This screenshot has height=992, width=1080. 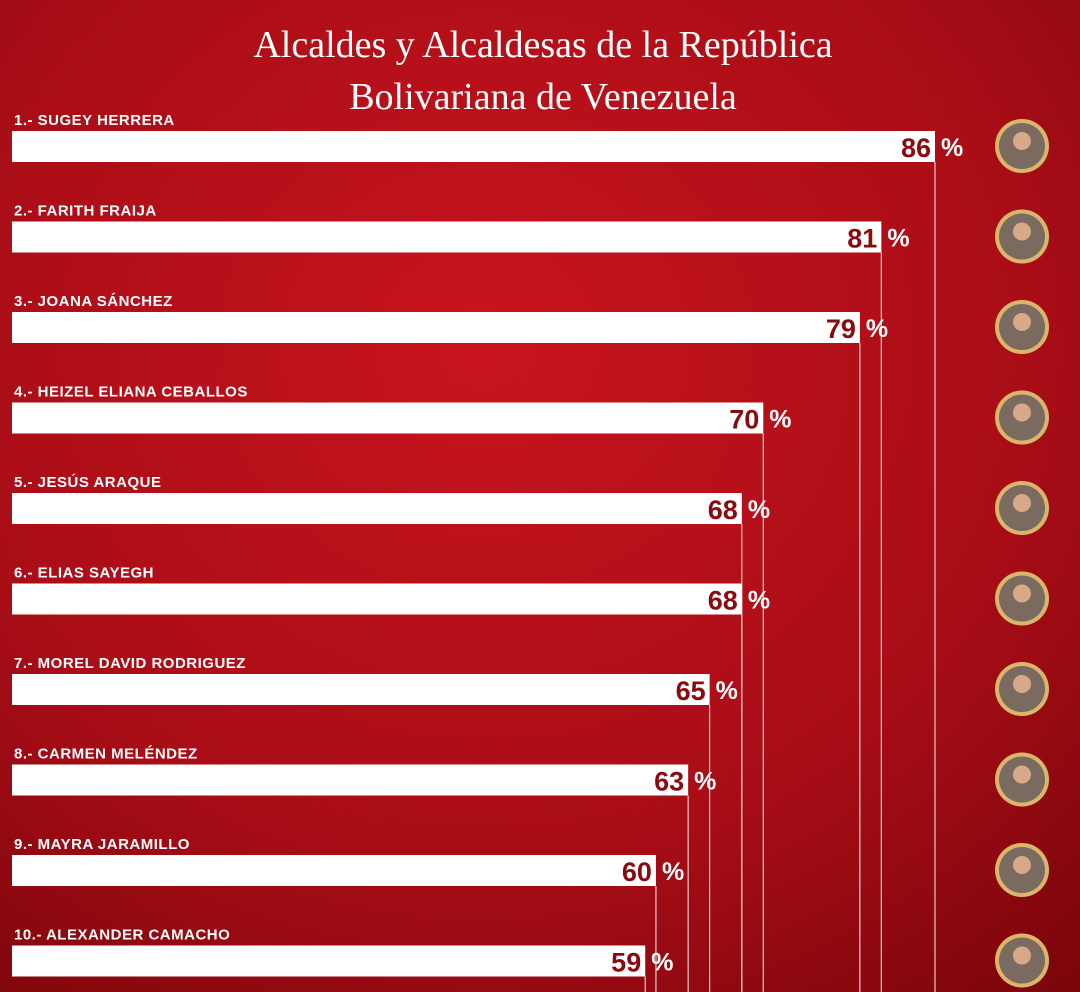 I want to click on value-label: 65, so click(x=691, y=691).